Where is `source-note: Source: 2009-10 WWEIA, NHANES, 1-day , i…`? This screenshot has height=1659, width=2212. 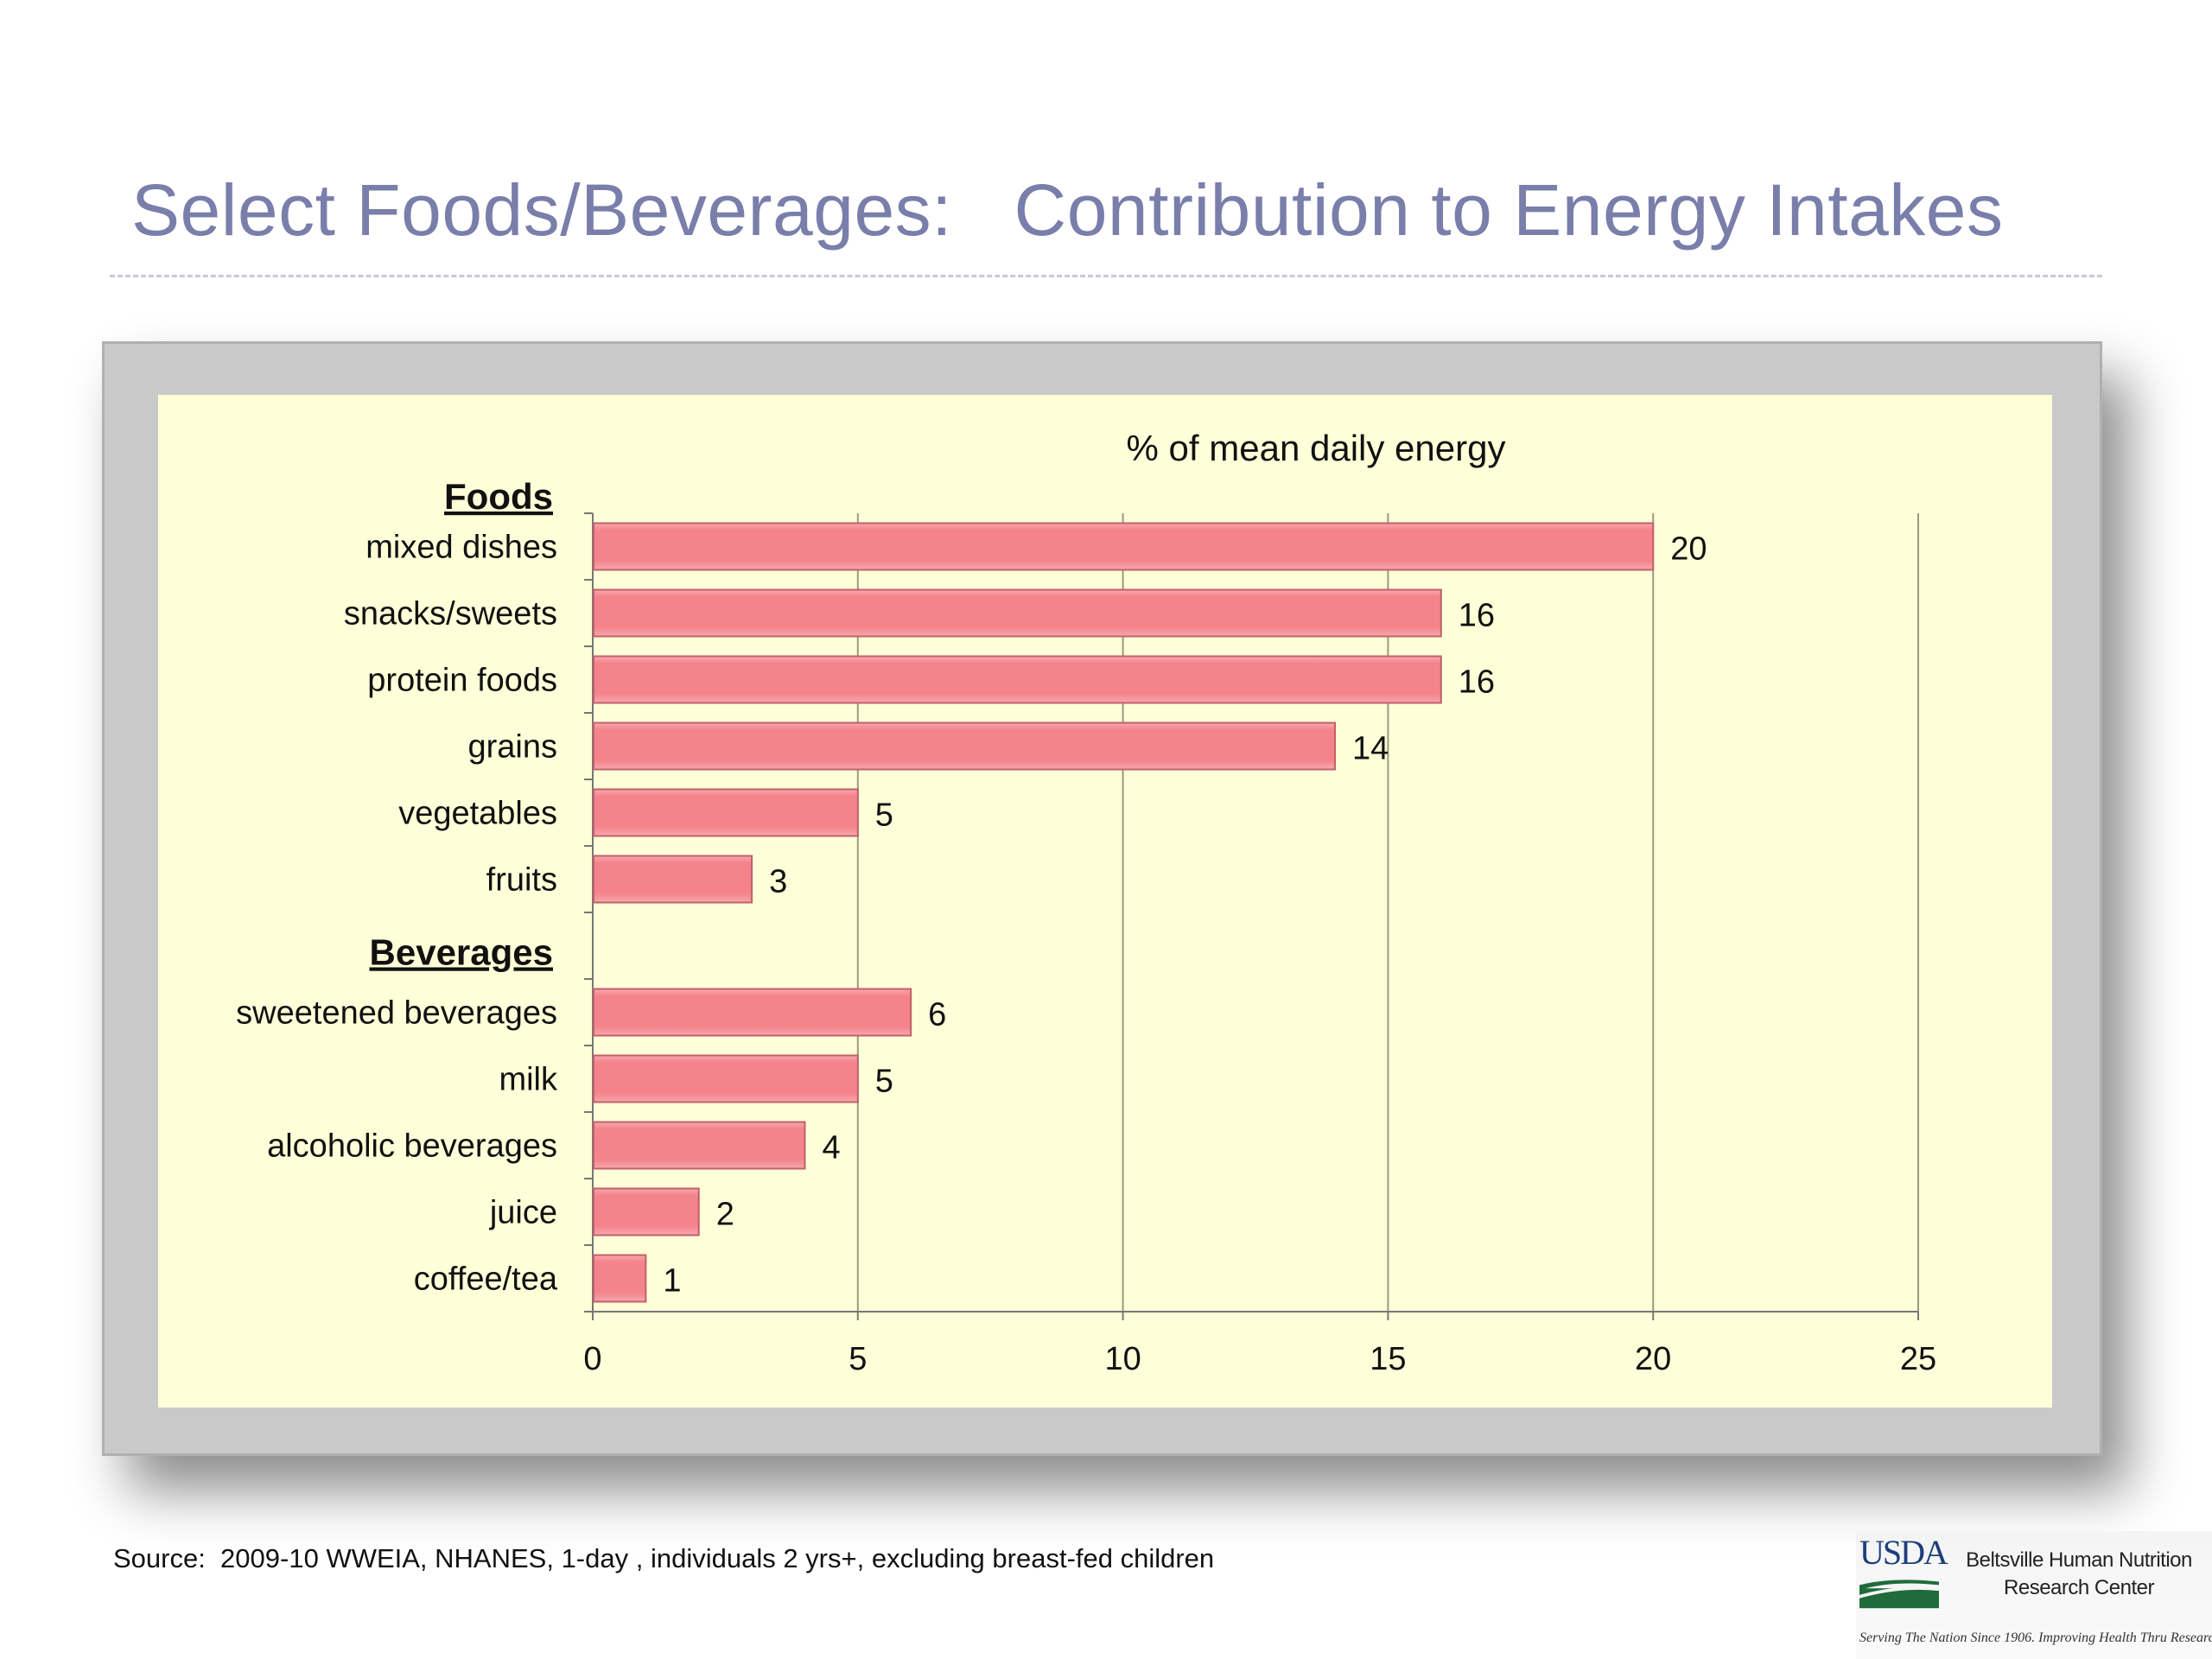 source-note: Source: 2009-10 WWEIA, NHANES, 1-day , i… is located at coordinates (664, 1558).